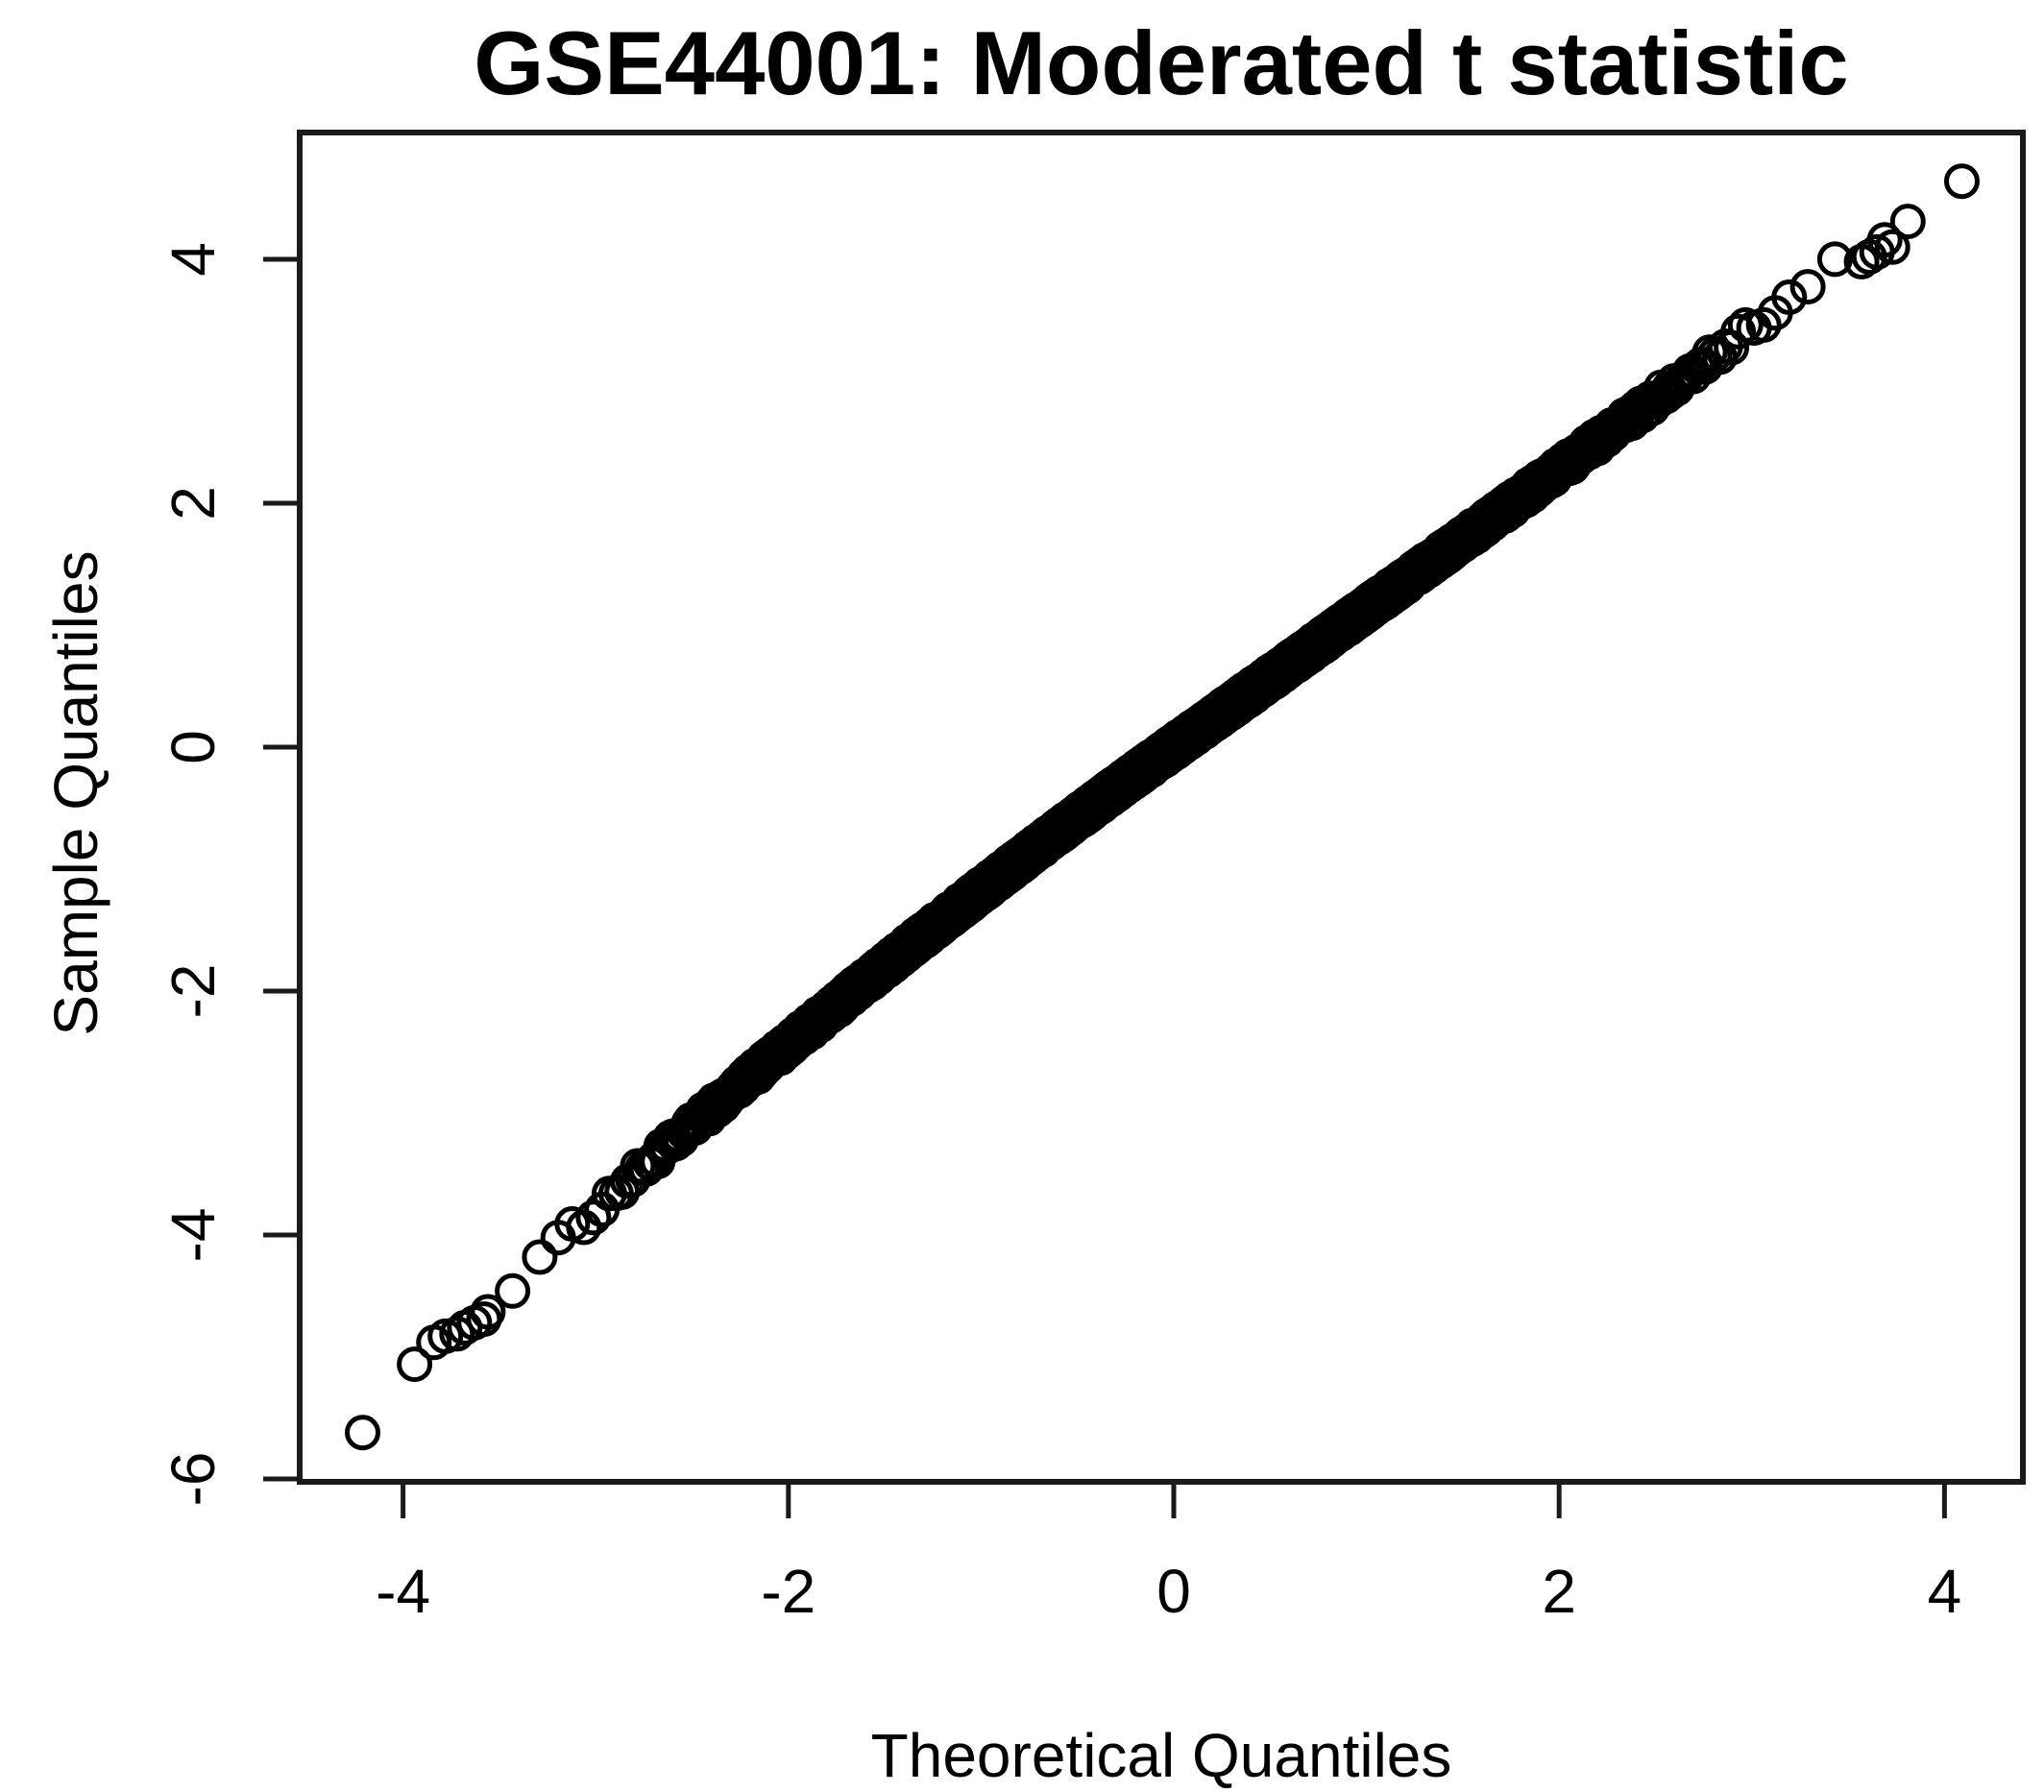 The width and height of the screenshot is (2044, 1792). Describe the element at coordinates (193, 991) in the screenshot. I see `y-tick-label: -2` at that location.